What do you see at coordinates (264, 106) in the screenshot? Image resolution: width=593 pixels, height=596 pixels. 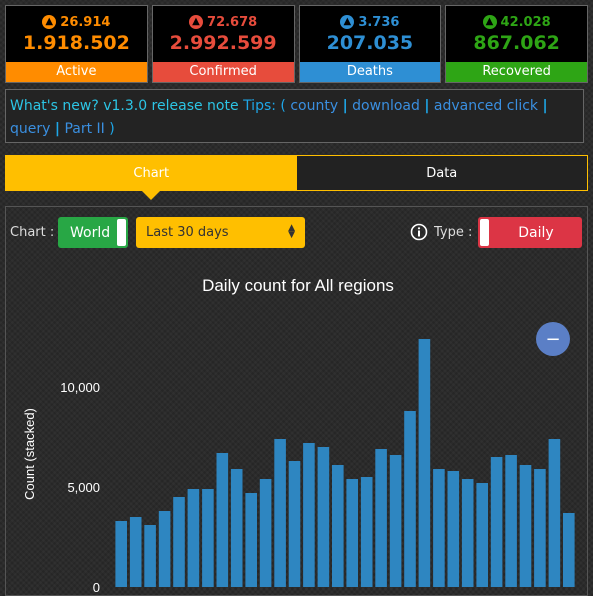 I see `tips-label: Tips: (` at bounding box center [264, 106].